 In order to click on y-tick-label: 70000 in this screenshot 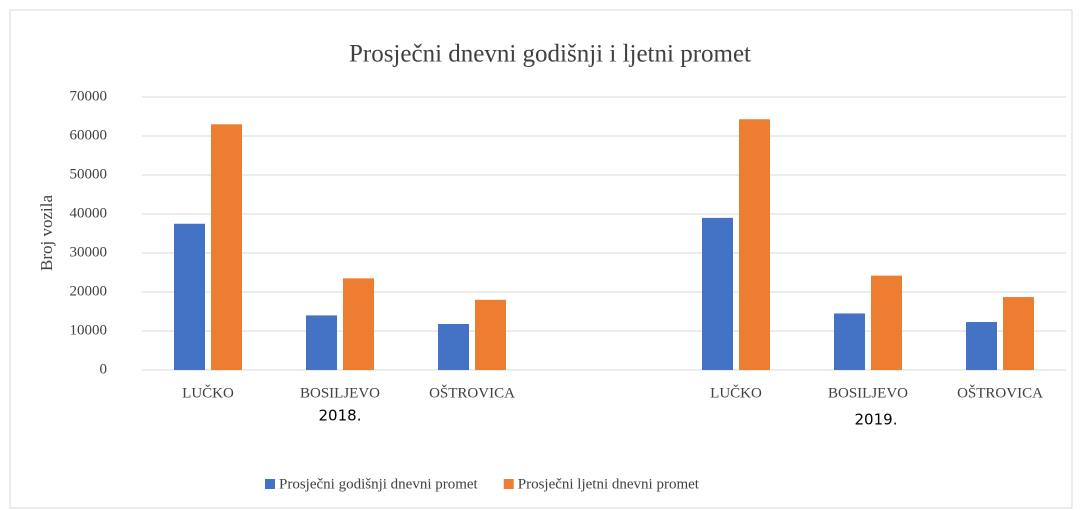, I will do `click(89, 96)`.